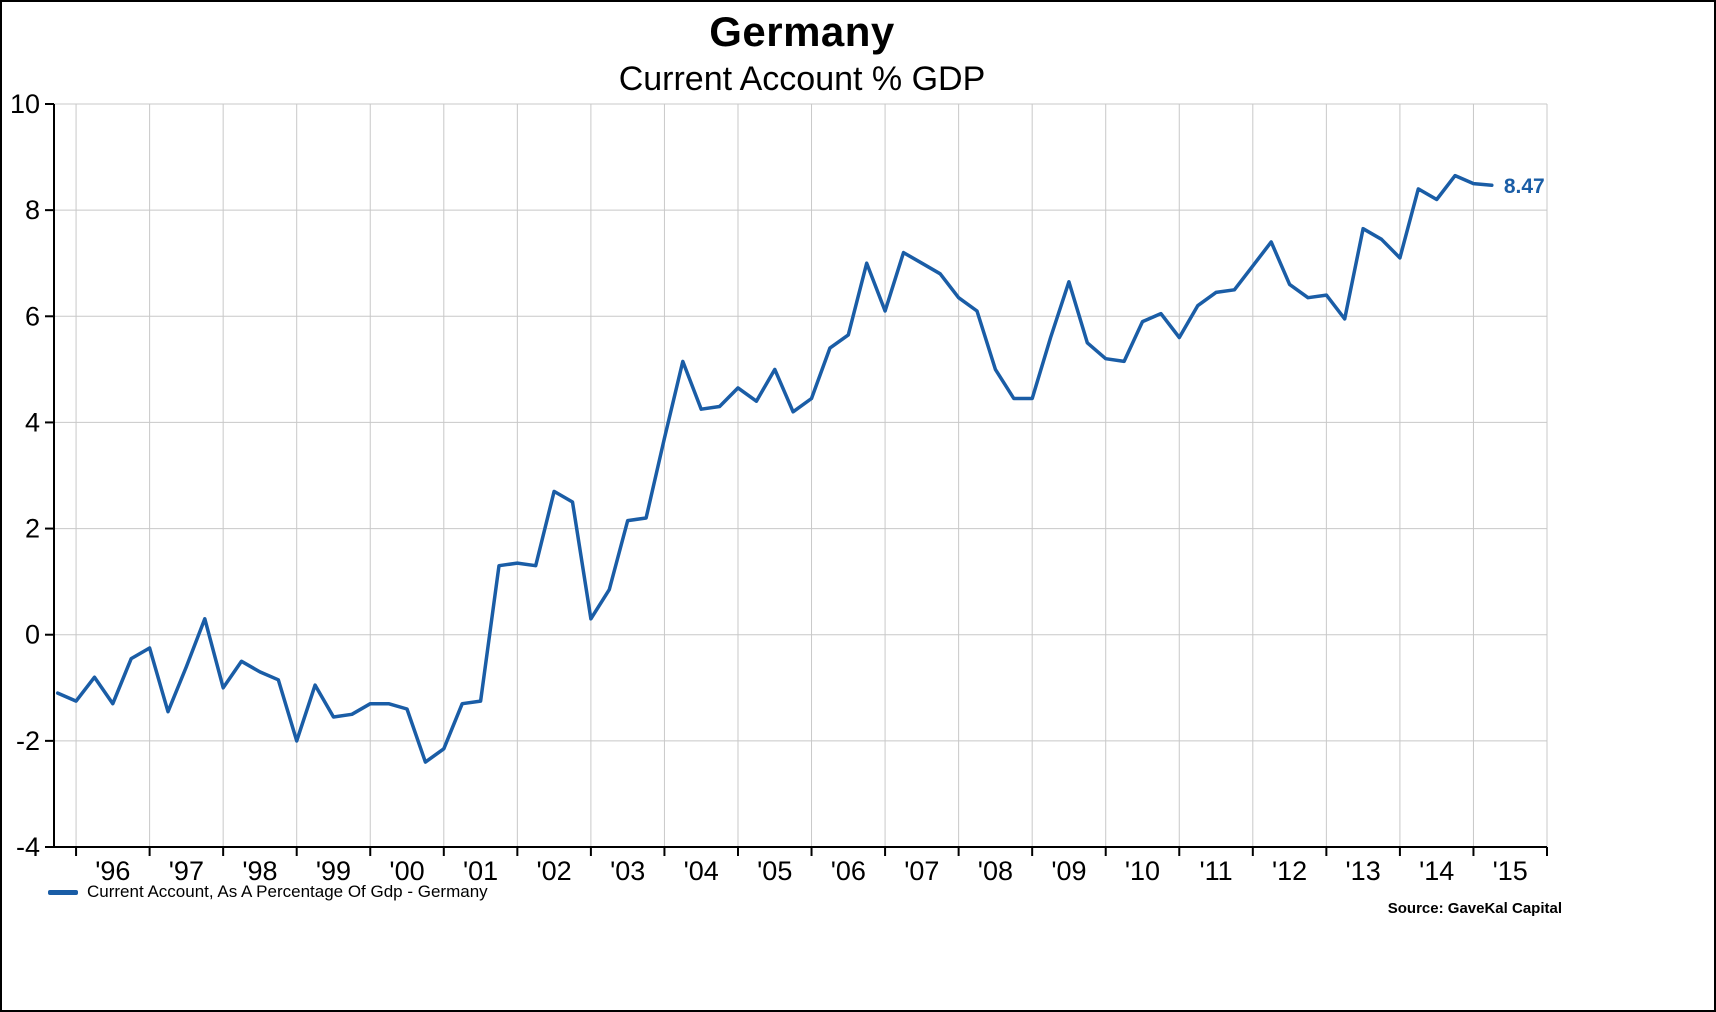 Image resolution: width=1716 pixels, height=1012 pixels. Describe the element at coordinates (701, 871) in the screenshot. I see `x-axis-tick-label: '04` at that location.